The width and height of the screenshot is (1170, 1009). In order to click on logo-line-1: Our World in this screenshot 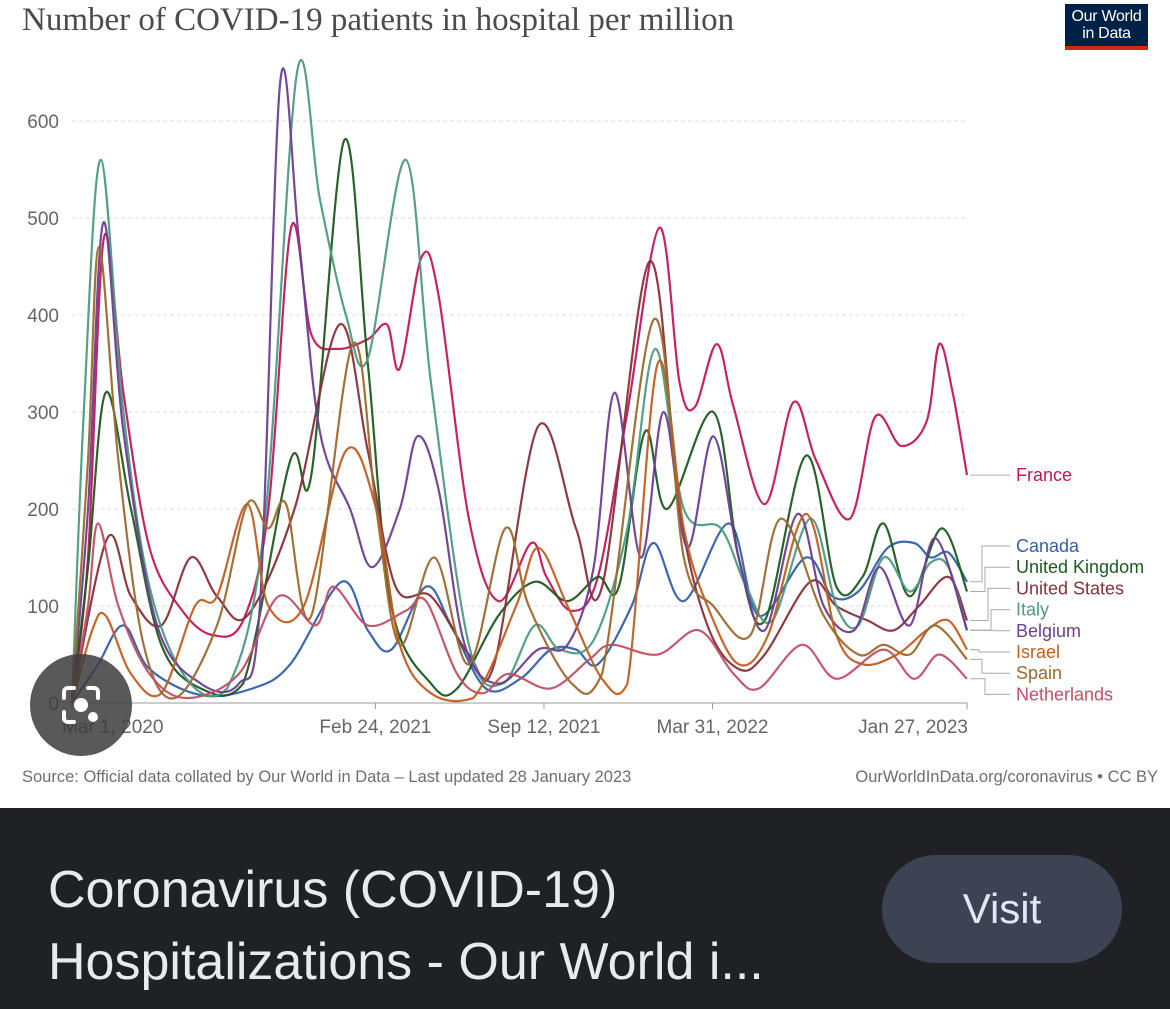, I will do `click(1106, 16)`.